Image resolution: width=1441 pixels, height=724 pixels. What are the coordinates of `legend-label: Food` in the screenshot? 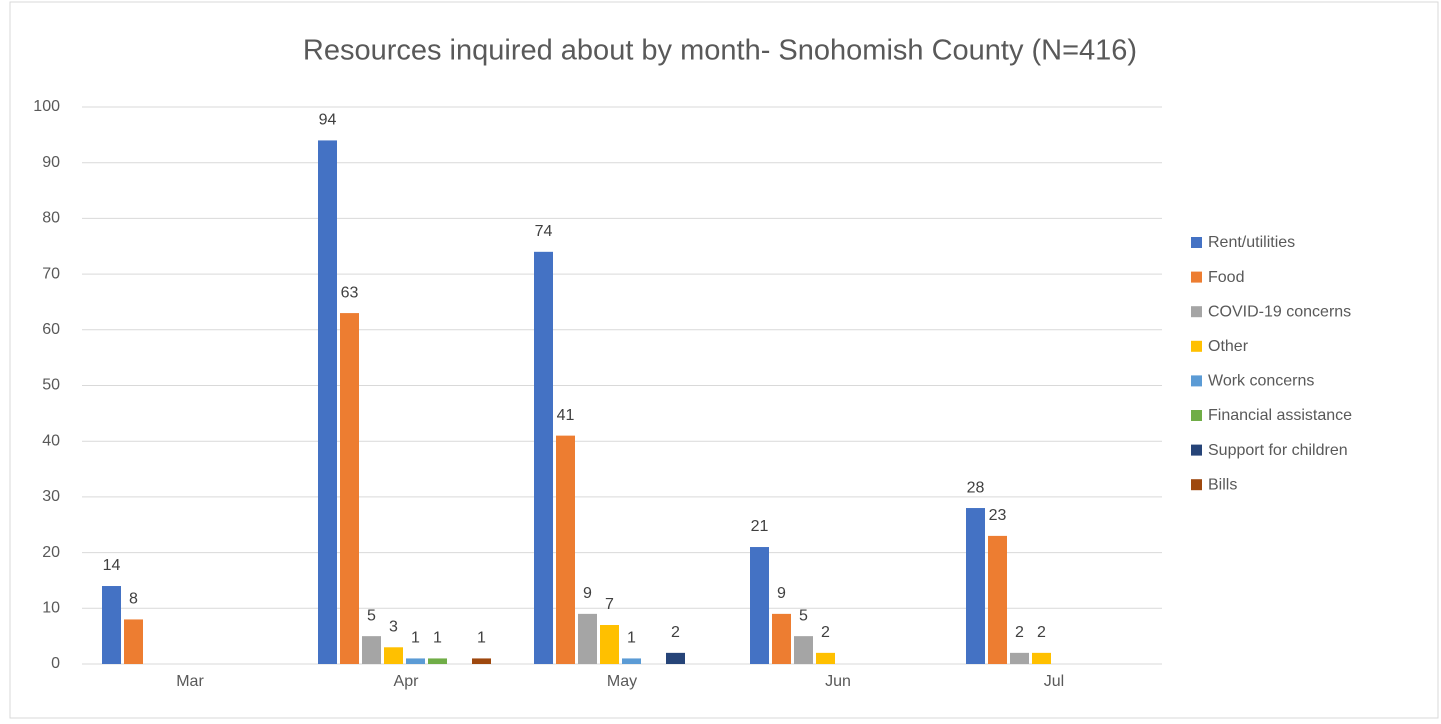 It's located at (1226, 277).